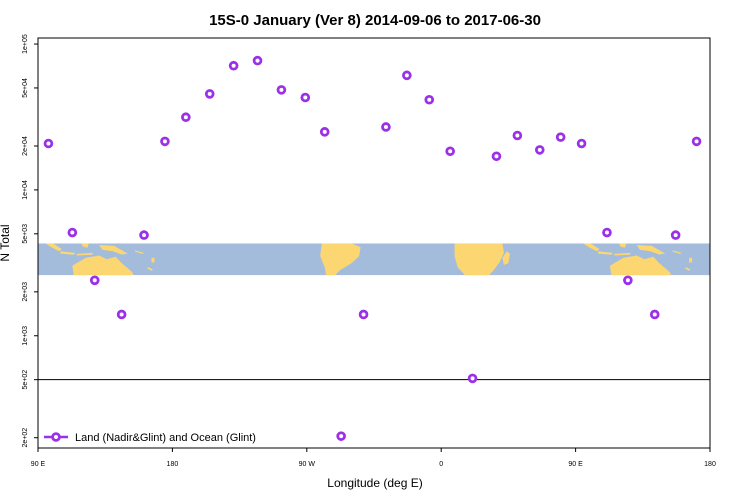 The image size is (750, 500). What do you see at coordinates (479, 259) in the screenshot?
I see `land-africa` at bounding box center [479, 259].